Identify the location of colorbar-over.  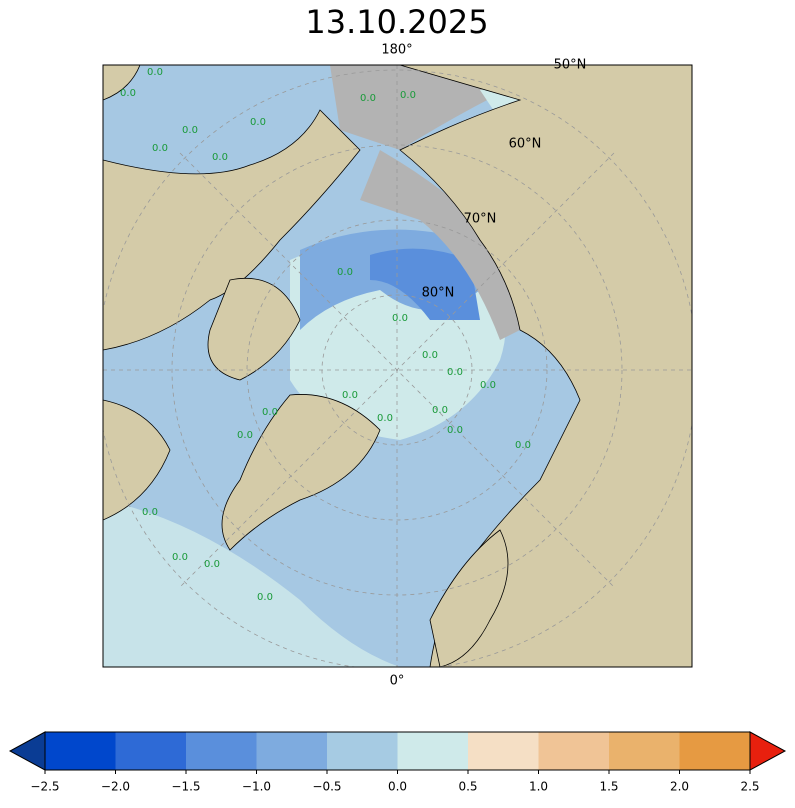
(768, 751).